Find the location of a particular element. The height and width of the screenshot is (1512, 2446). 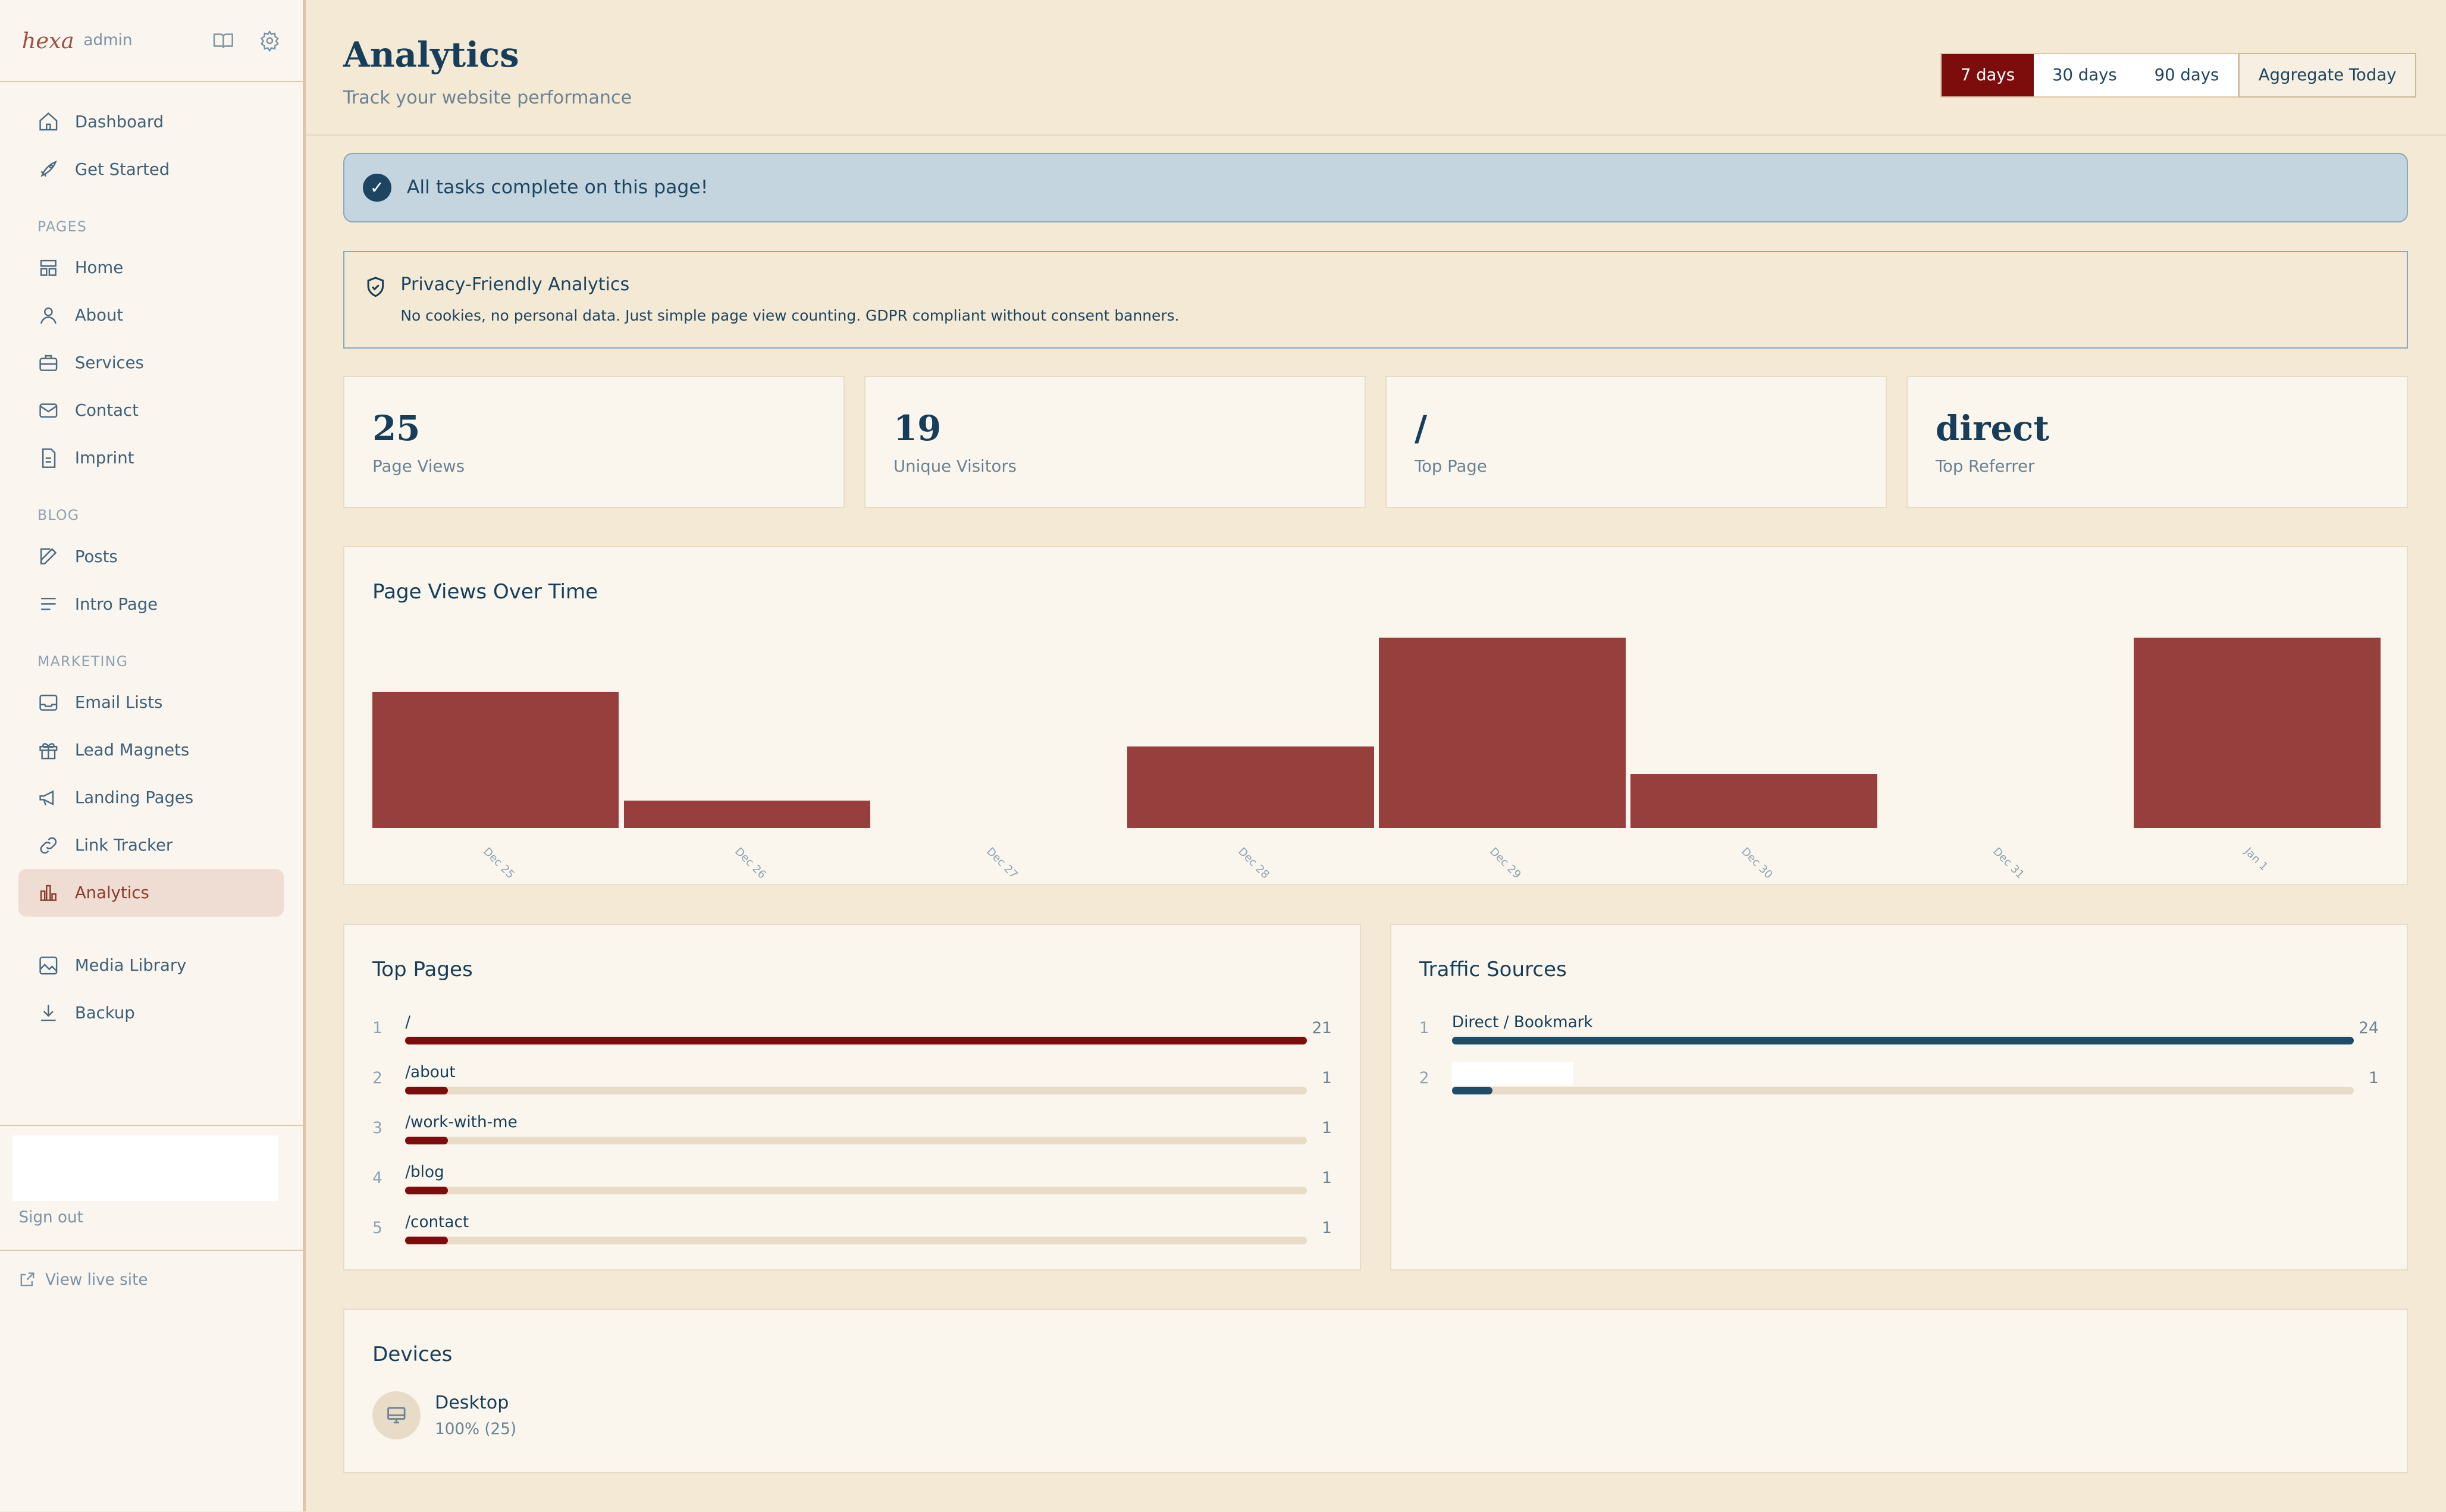

list-row: 5/contact 1 is located at coordinates (852, 1238).